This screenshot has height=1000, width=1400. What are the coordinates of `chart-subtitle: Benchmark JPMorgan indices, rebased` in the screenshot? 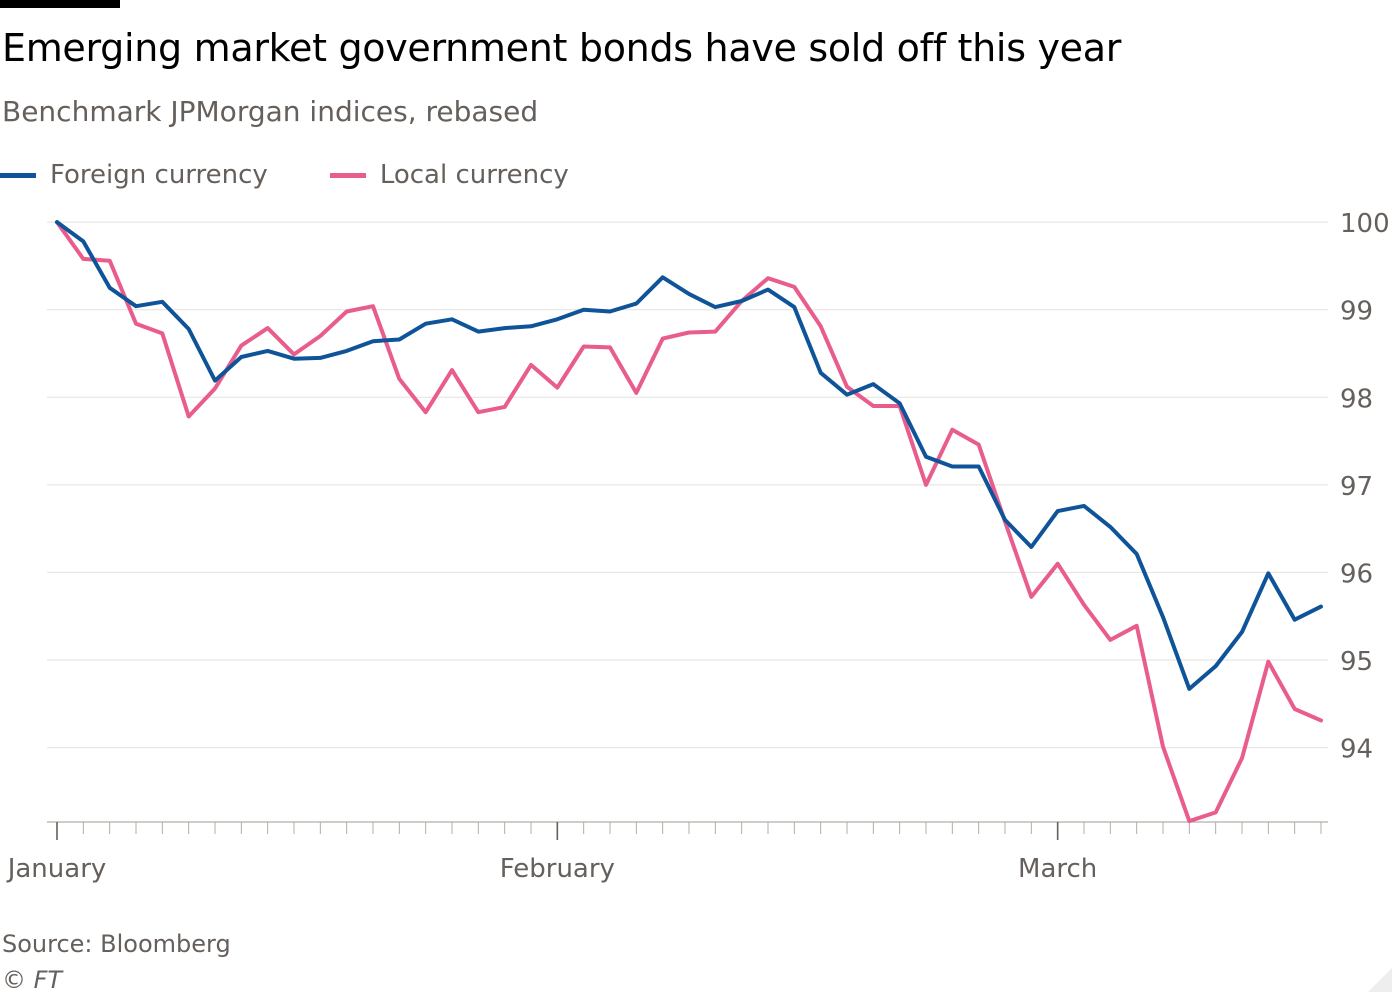 It's located at (270, 111).